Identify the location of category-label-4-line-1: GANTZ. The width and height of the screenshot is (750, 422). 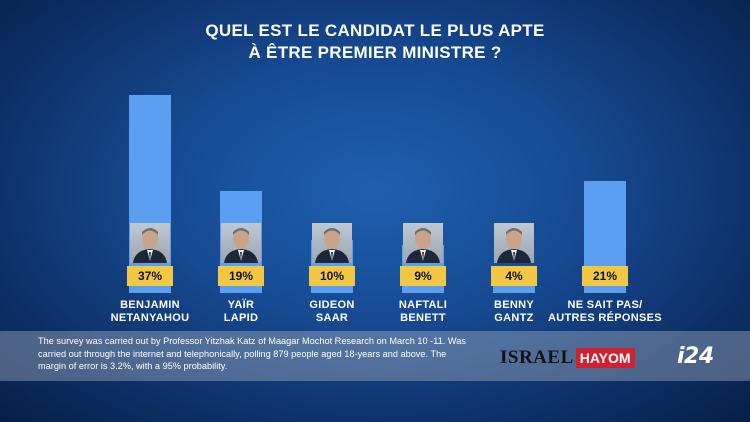
(514, 318).